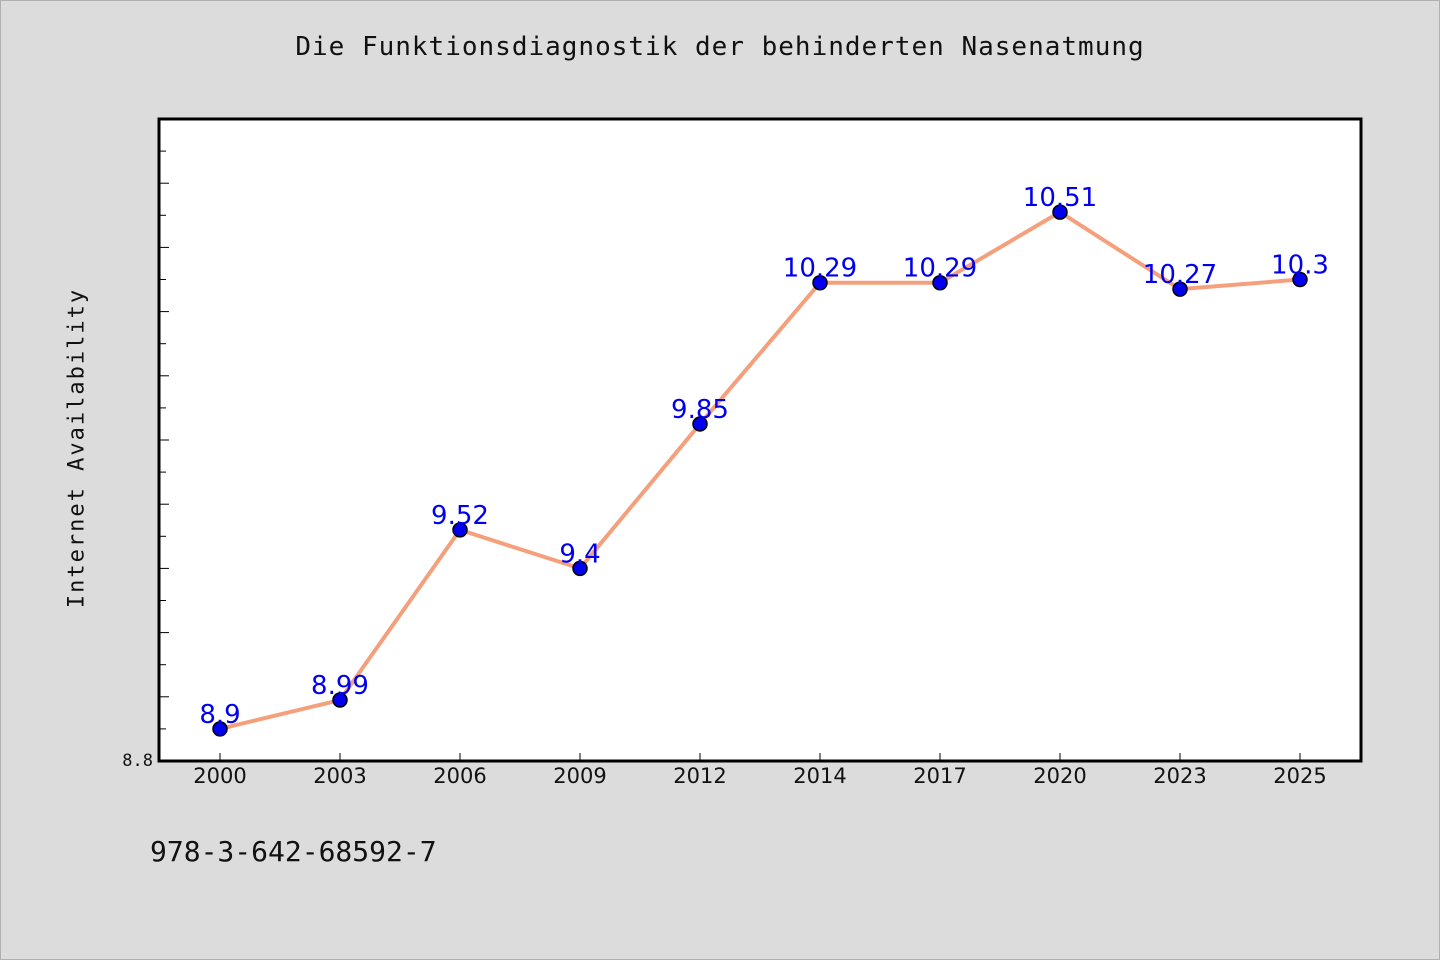 This screenshot has width=1440, height=960. Describe the element at coordinates (293, 851) in the screenshot. I see `footer-code: 978-3-642-68592-7` at that location.